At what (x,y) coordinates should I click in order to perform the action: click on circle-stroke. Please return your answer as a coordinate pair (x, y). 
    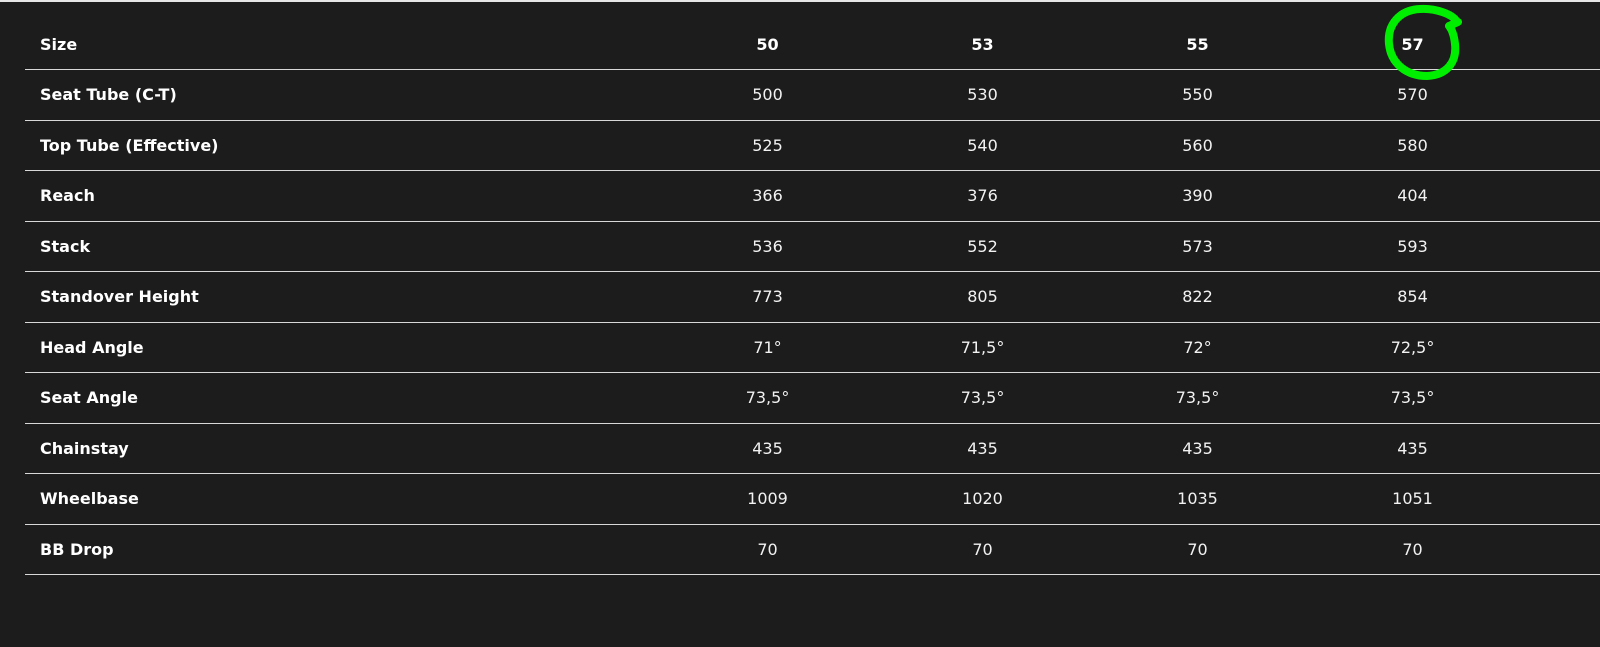
    Looking at the image, I should click on (1423, 42).